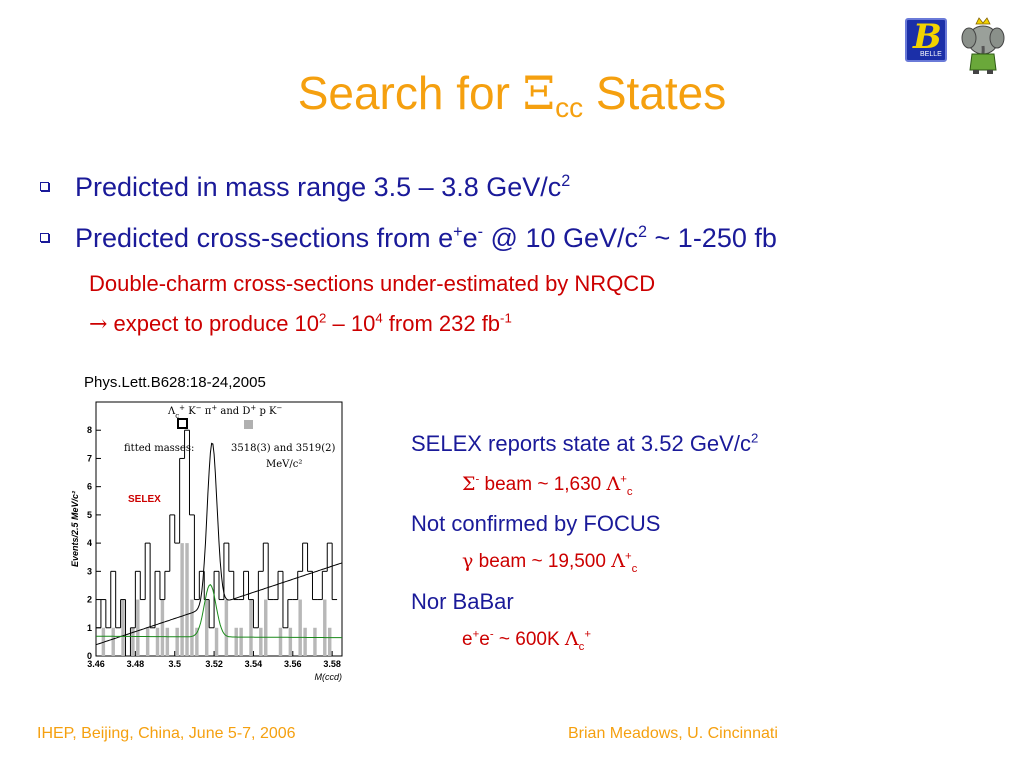 The image size is (1024, 768). Describe the element at coordinates (136, 664) in the screenshot. I see `x-tick-label: 3.48` at that location.